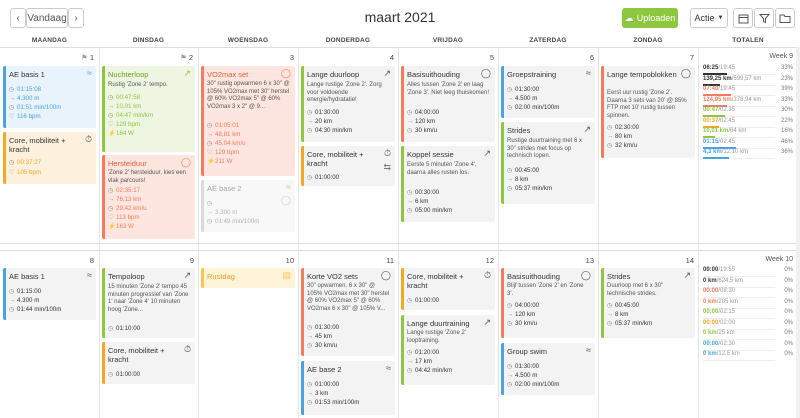  Describe the element at coordinates (126, 276) in the screenshot. I see `workout-title: Tempoloop` at that location.